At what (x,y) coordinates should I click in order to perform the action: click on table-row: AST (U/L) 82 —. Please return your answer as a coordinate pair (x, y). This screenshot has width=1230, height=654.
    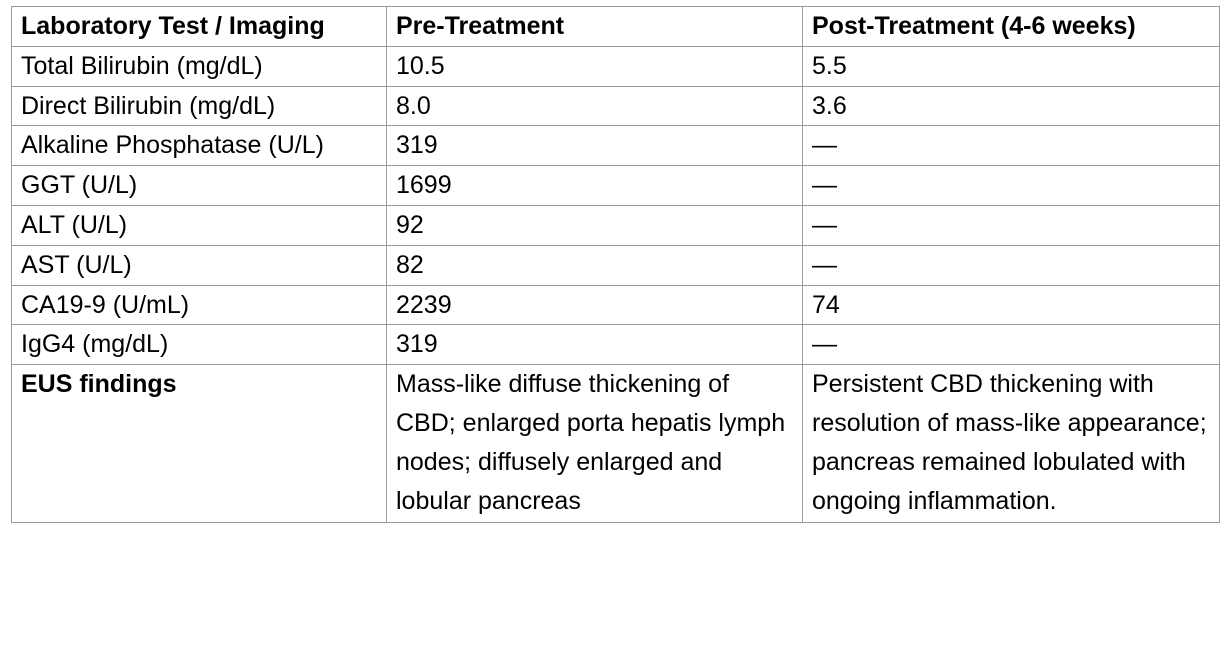
    Looking at the image, I should click on (615, 265).